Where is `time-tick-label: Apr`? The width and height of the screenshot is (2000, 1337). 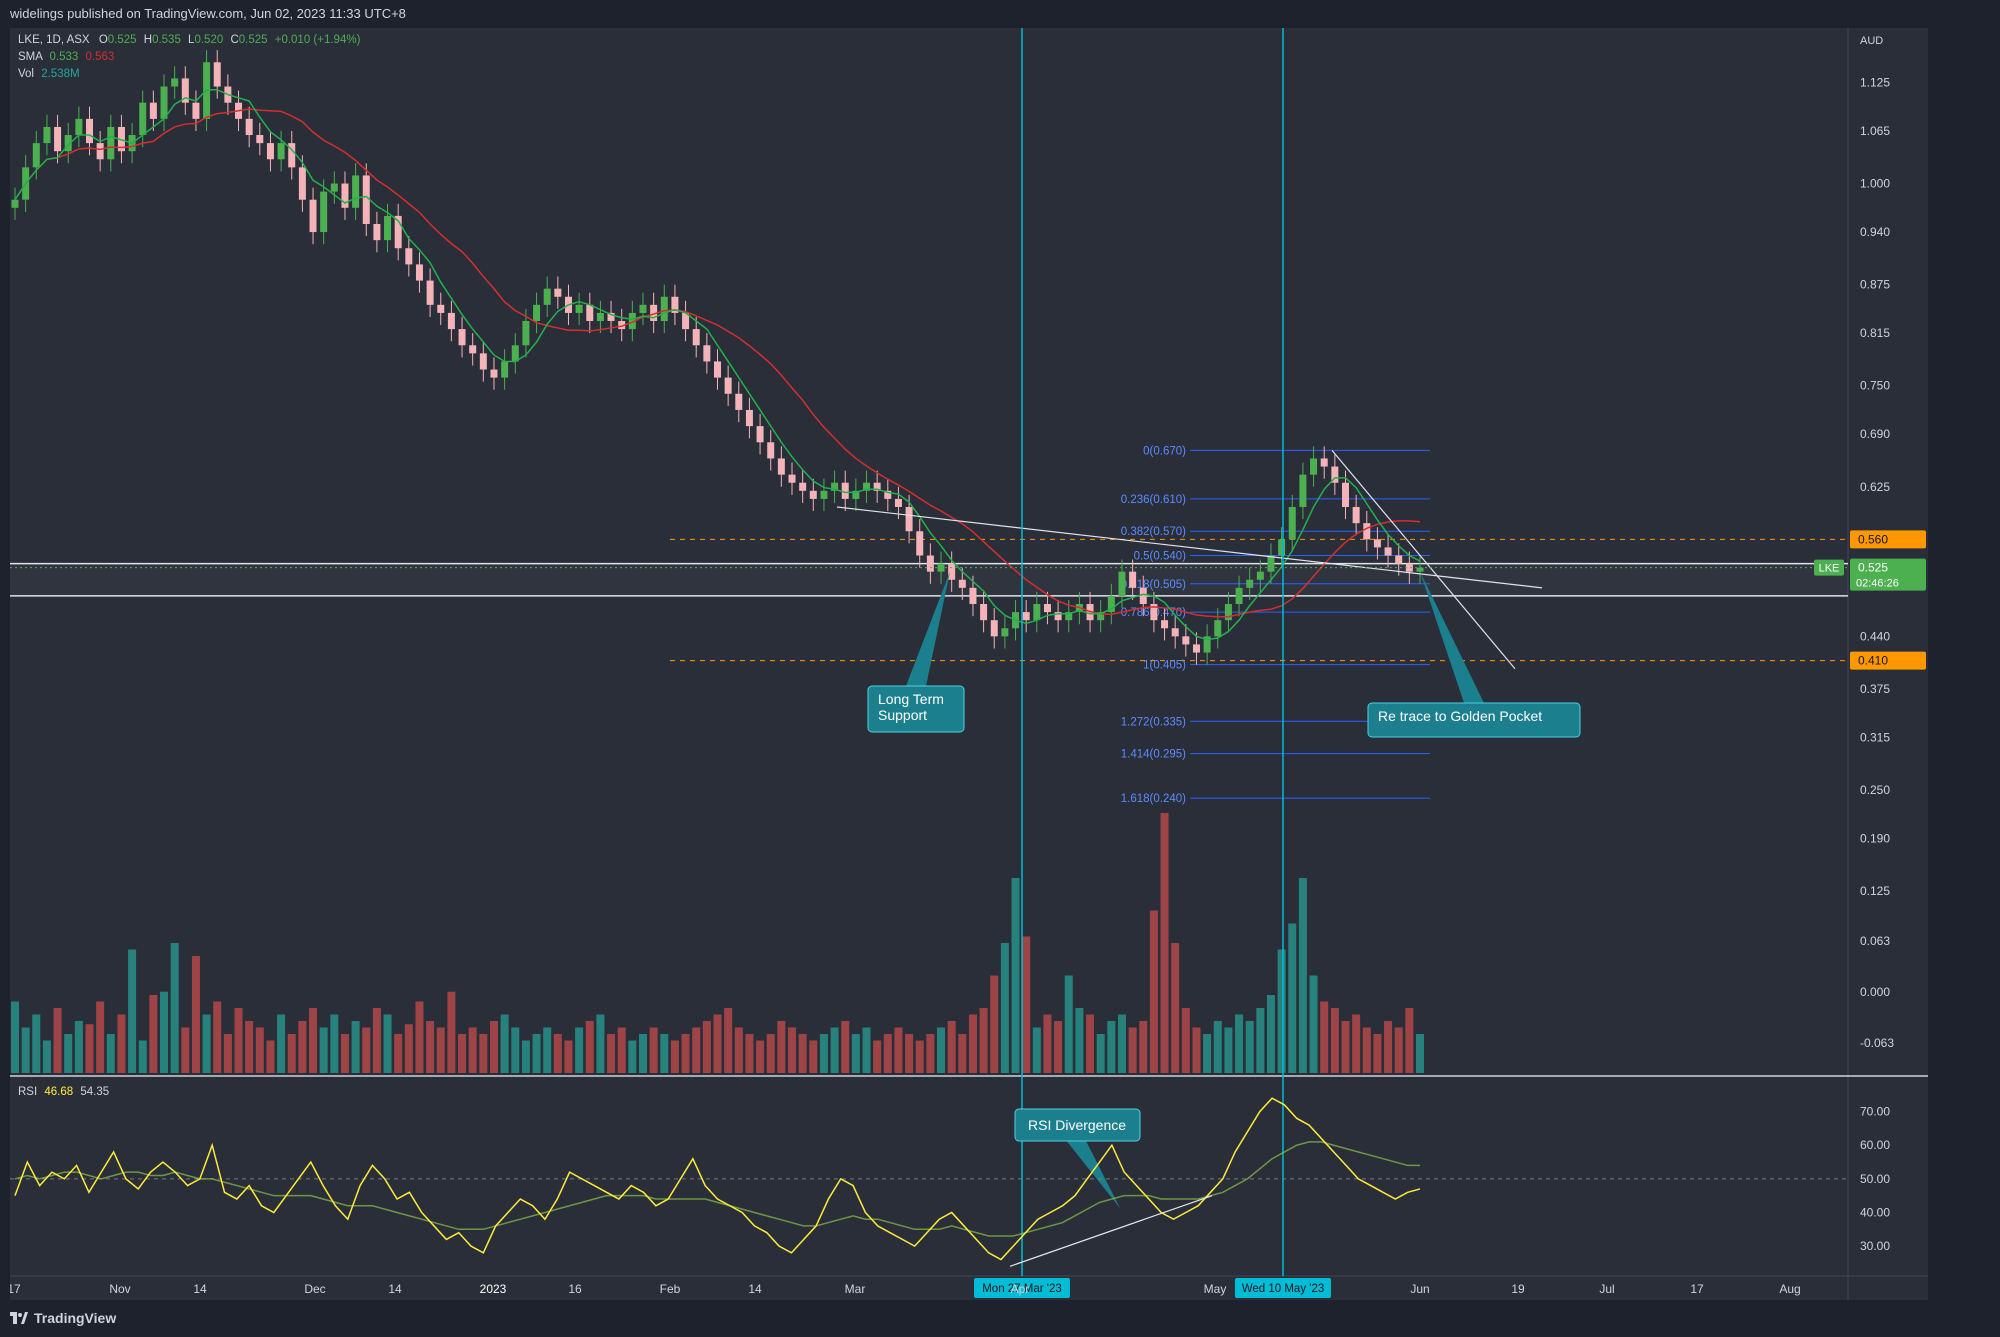 time-tick-label: Apr is located at coordinates (1020, 1289).